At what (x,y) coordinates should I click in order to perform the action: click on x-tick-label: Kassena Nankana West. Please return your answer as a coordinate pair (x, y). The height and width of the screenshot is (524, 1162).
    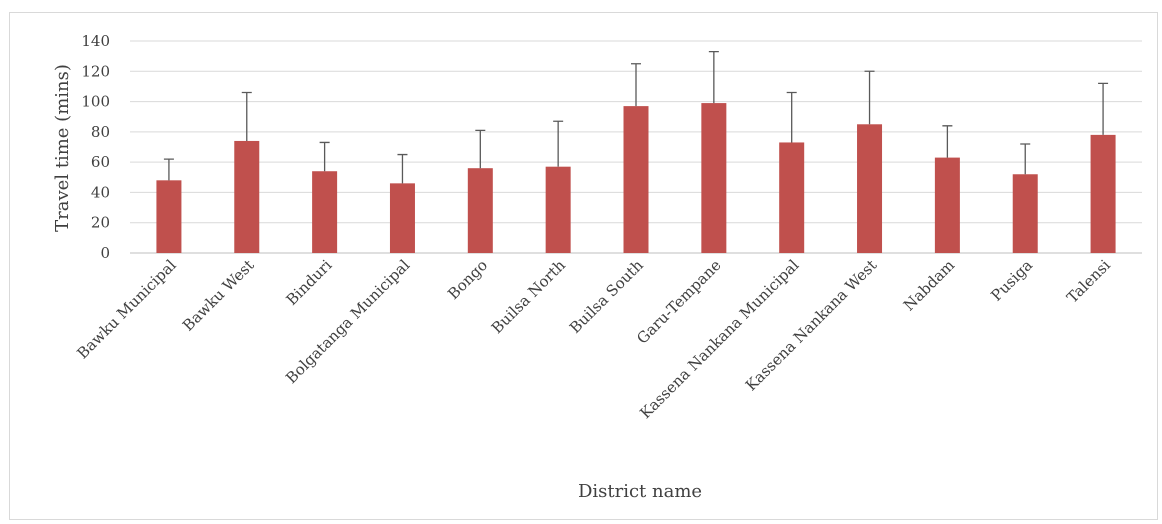
    Looking at the image, I should click on (811, 325).